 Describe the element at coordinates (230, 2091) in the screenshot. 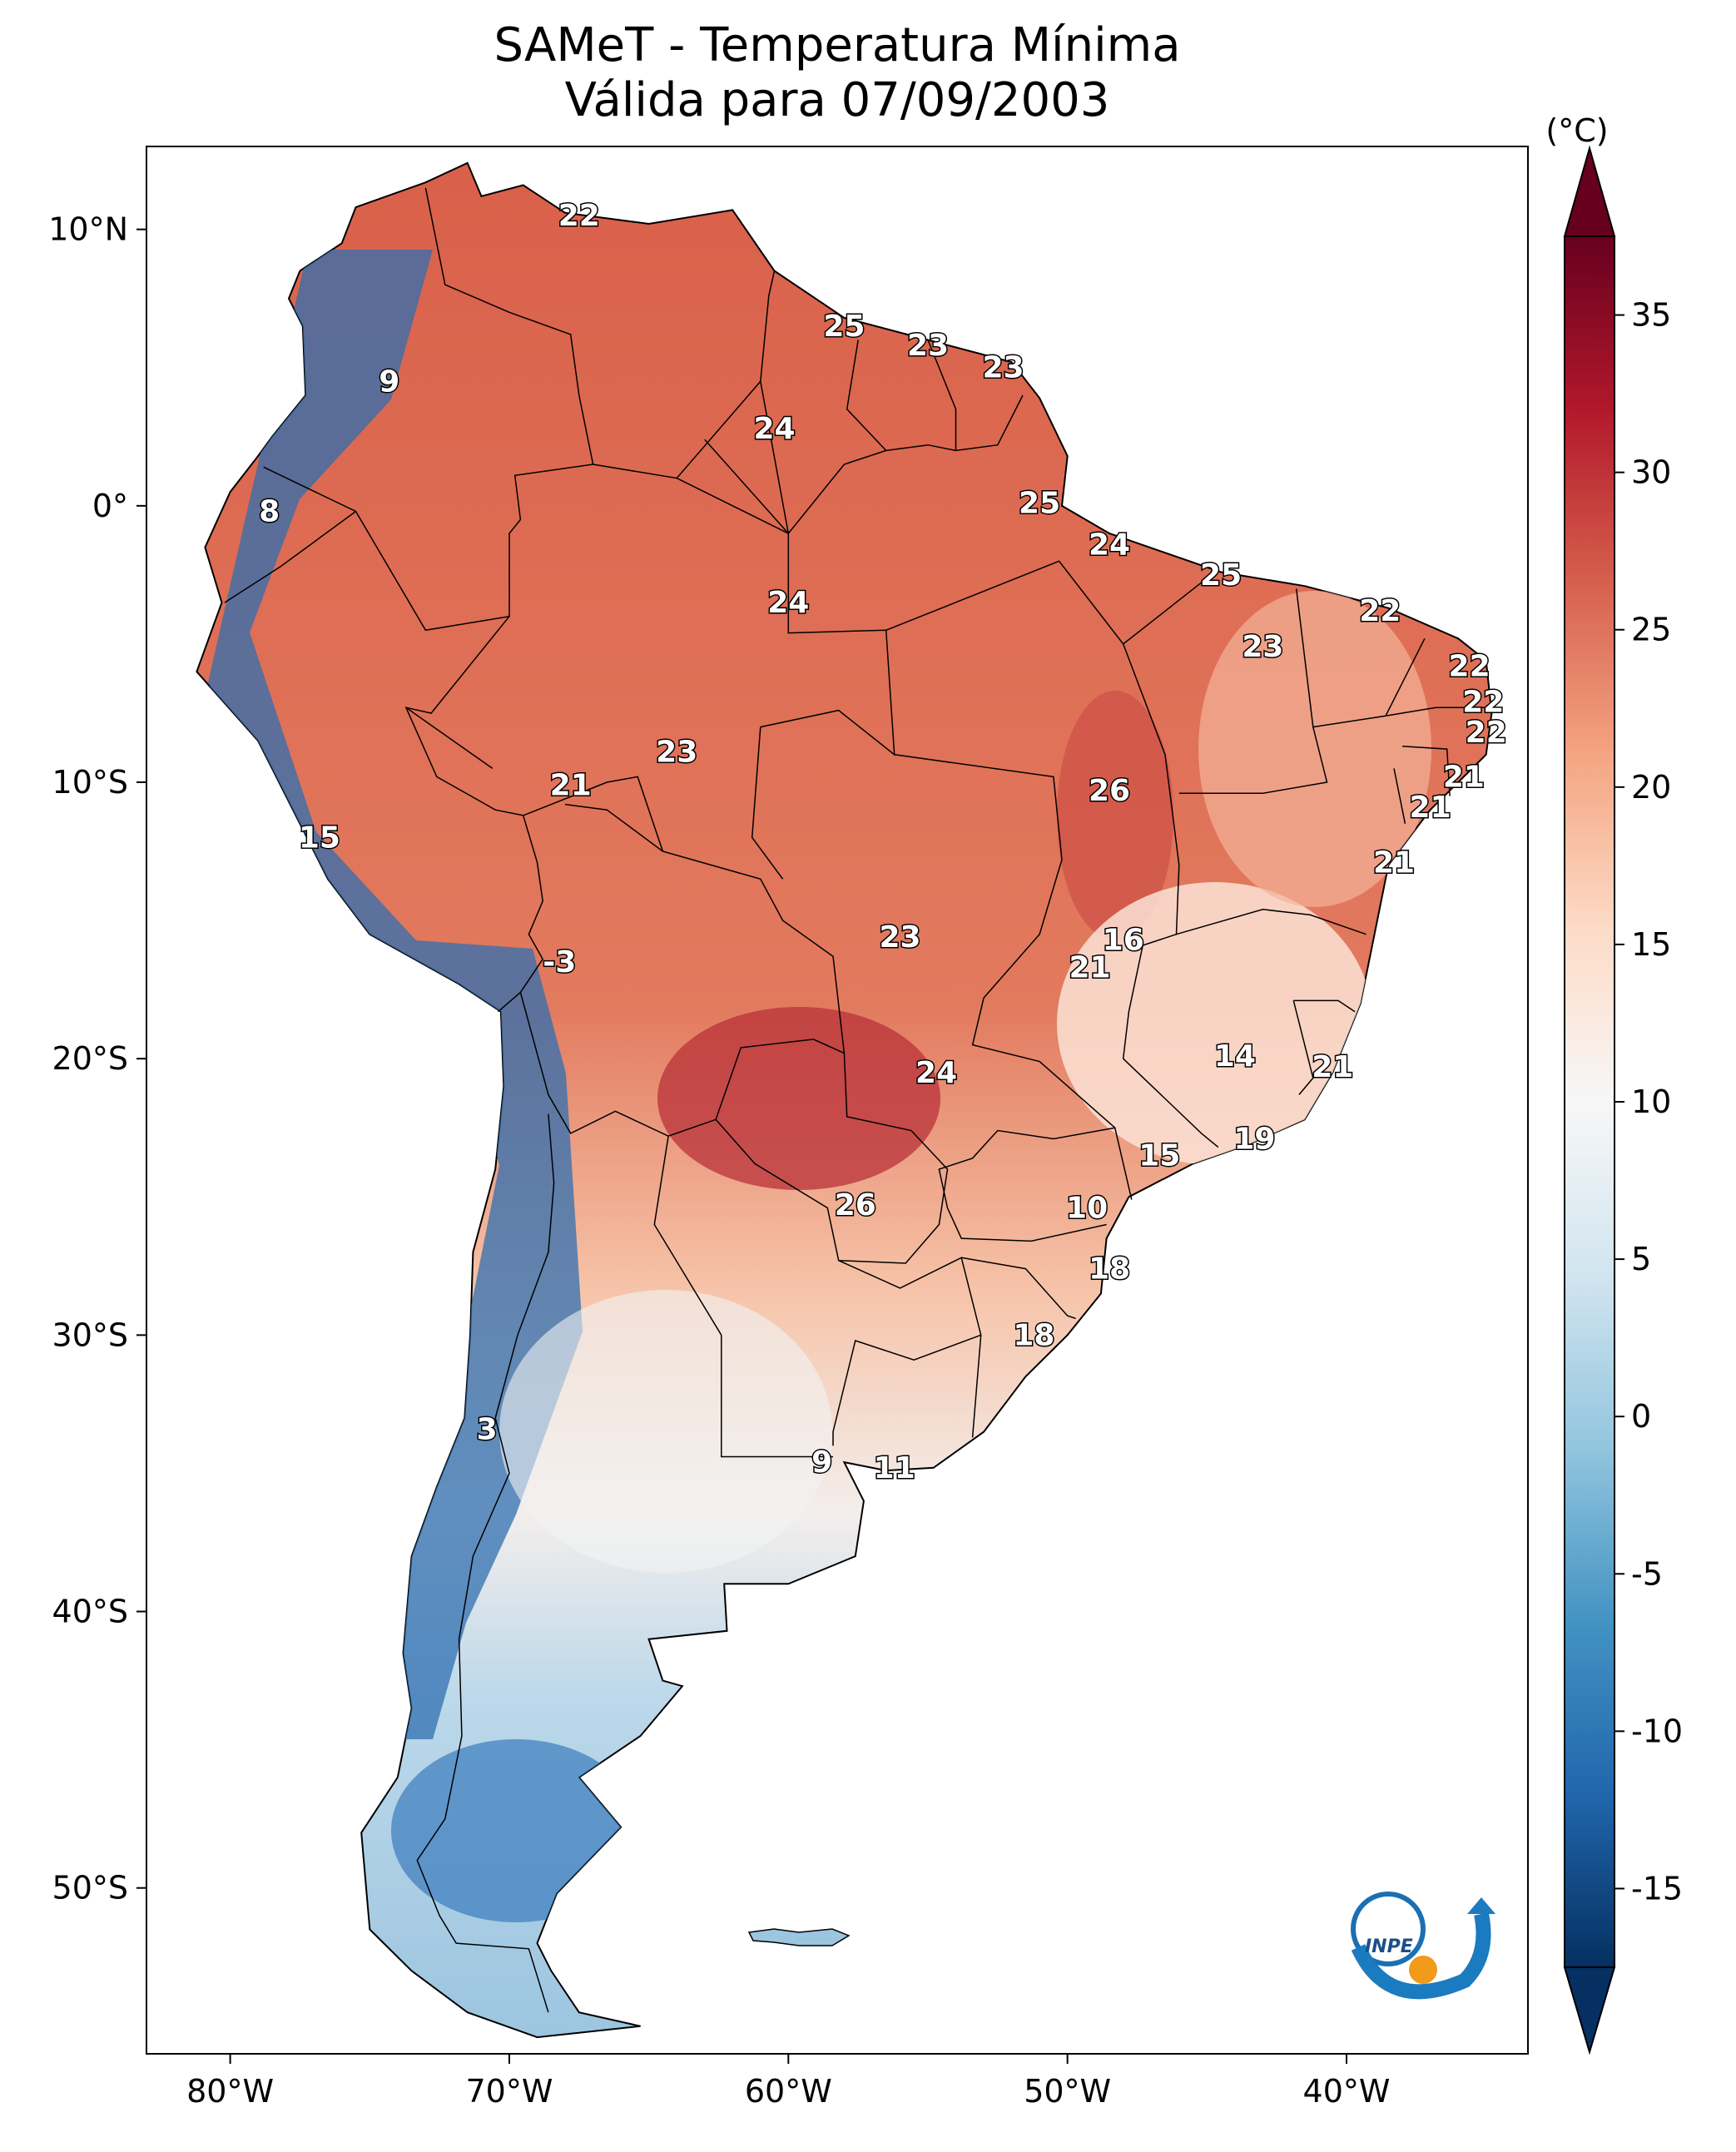

I see `lon-tick-label: 80°W` at that location.